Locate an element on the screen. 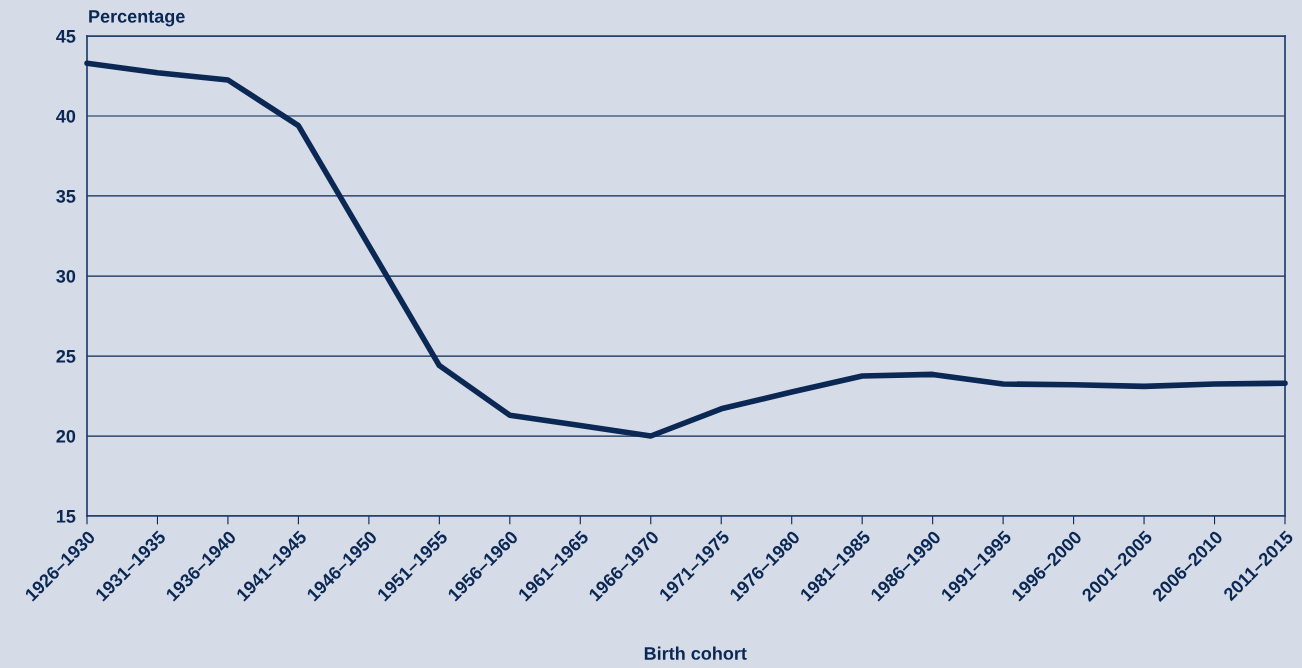  y-tick-label: 30 is located at coordinates (66, 276).